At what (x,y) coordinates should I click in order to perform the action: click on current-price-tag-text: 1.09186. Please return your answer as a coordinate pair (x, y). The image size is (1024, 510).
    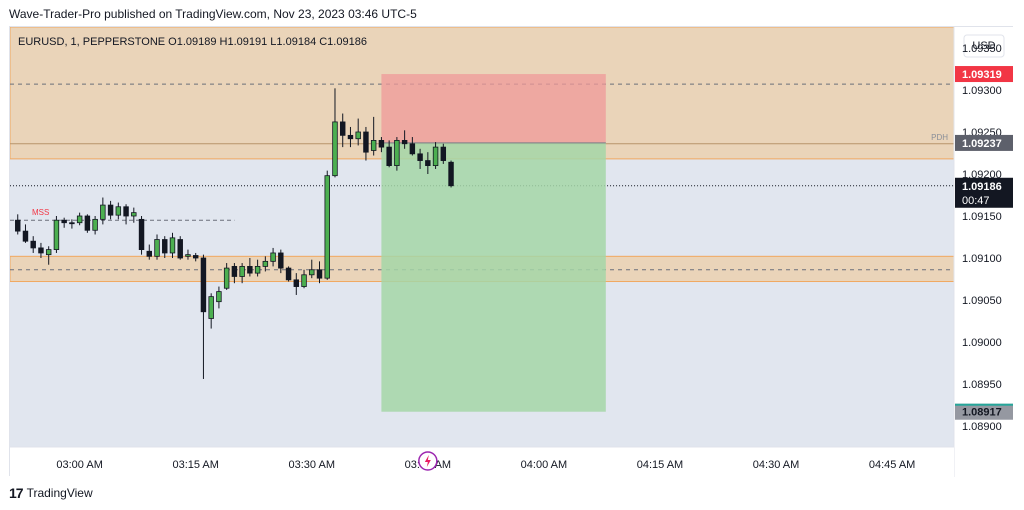
    Looking at the image, I should click on (982, 187).